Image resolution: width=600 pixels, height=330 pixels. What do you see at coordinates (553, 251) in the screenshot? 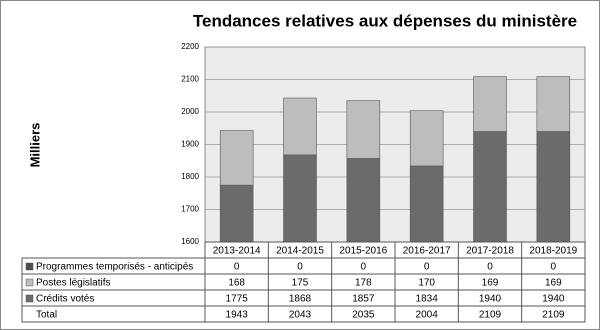
I see `x-tick-label: 2018-2019` at bounding box center [553, 251].